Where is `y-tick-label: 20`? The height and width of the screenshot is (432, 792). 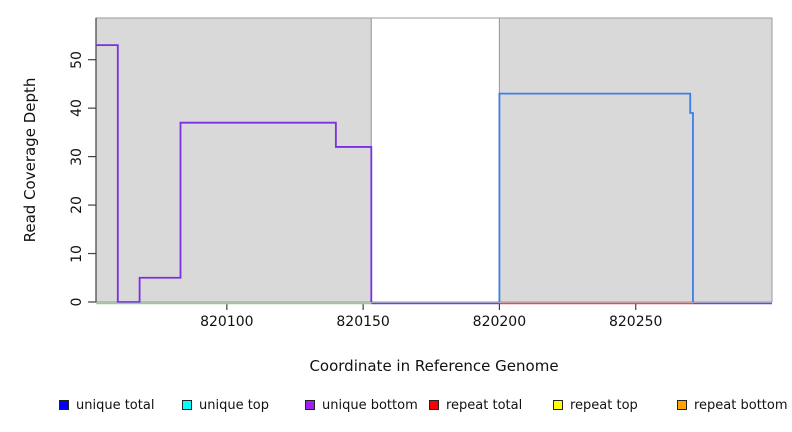
y-tick-label: 20 is located at coordinates (77, 205).